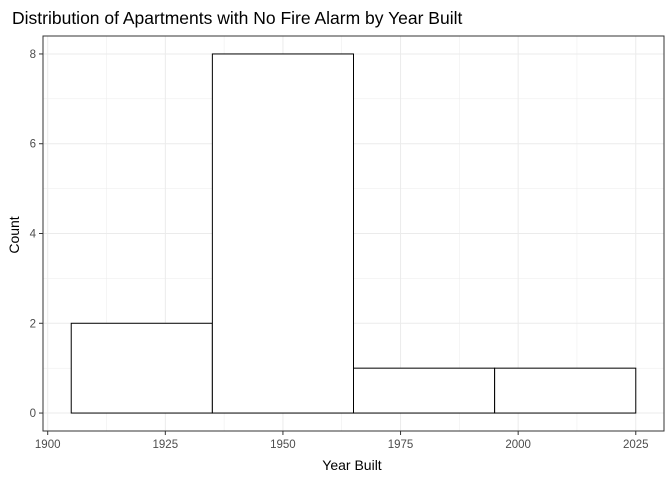 The image size is (672, 480). I want to click on x-tick-label: 1925, so click(166, 445).